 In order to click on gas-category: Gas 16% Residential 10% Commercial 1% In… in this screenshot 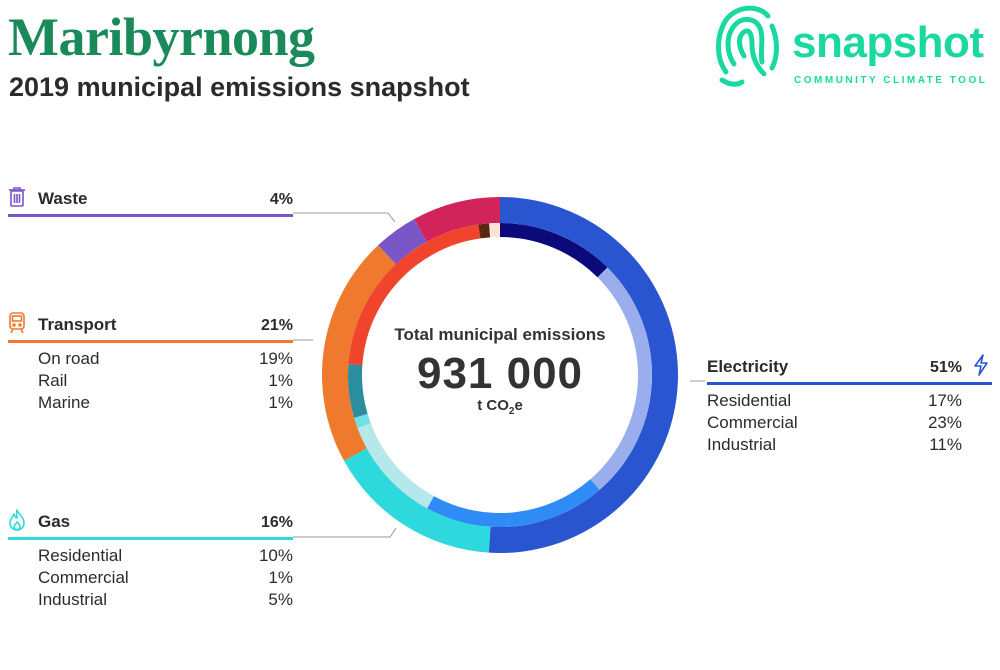, I will do `click(150, 560)`.